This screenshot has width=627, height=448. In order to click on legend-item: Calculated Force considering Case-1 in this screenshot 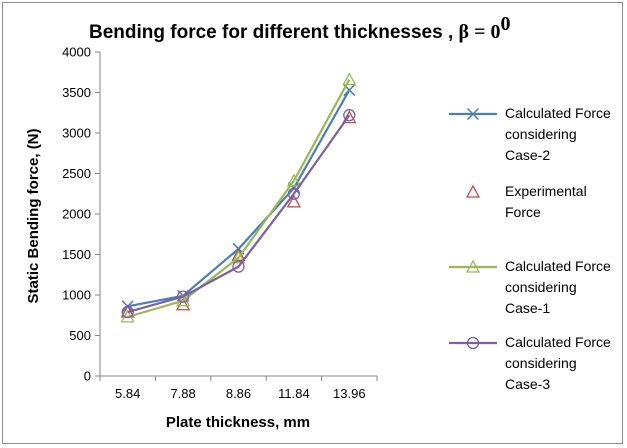, I will do `click(530, 287)`.